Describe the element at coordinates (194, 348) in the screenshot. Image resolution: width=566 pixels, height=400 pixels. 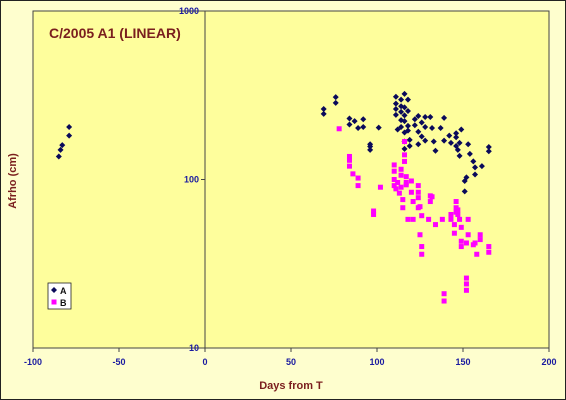
I see `y-tick-label: 10` at that location.